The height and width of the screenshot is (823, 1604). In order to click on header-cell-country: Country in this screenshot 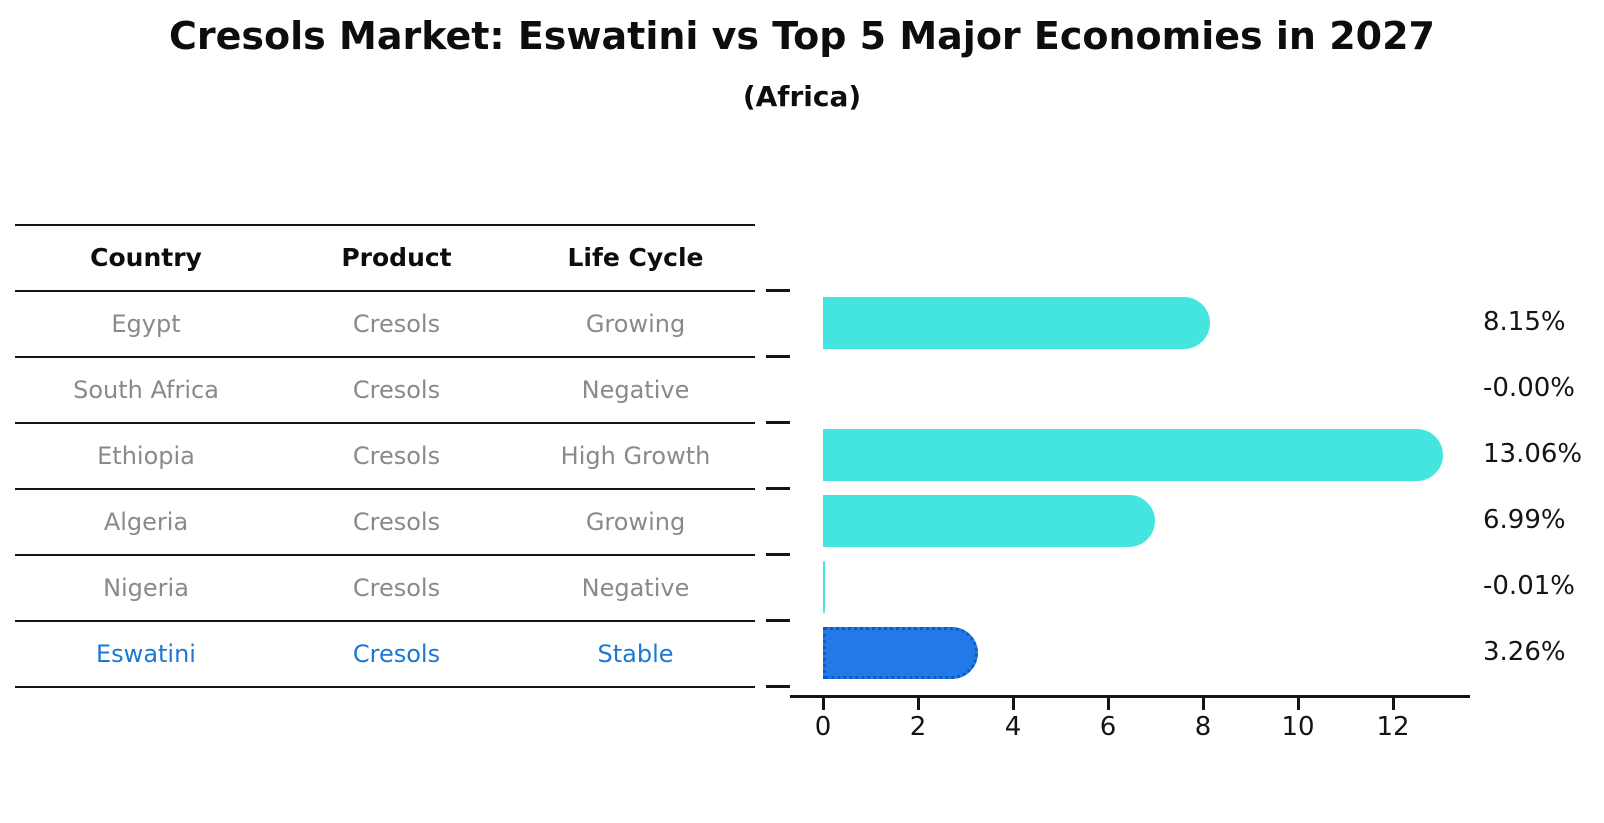, I will do `click(146, 258)`.